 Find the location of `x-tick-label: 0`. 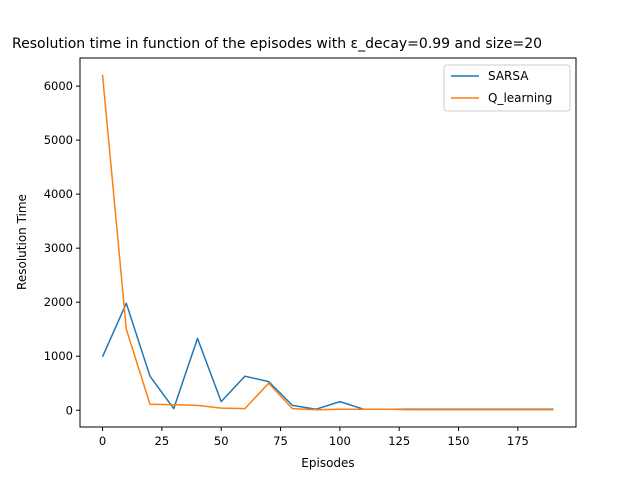

x-tick-label: 0 is located at coordinates (102, 441).